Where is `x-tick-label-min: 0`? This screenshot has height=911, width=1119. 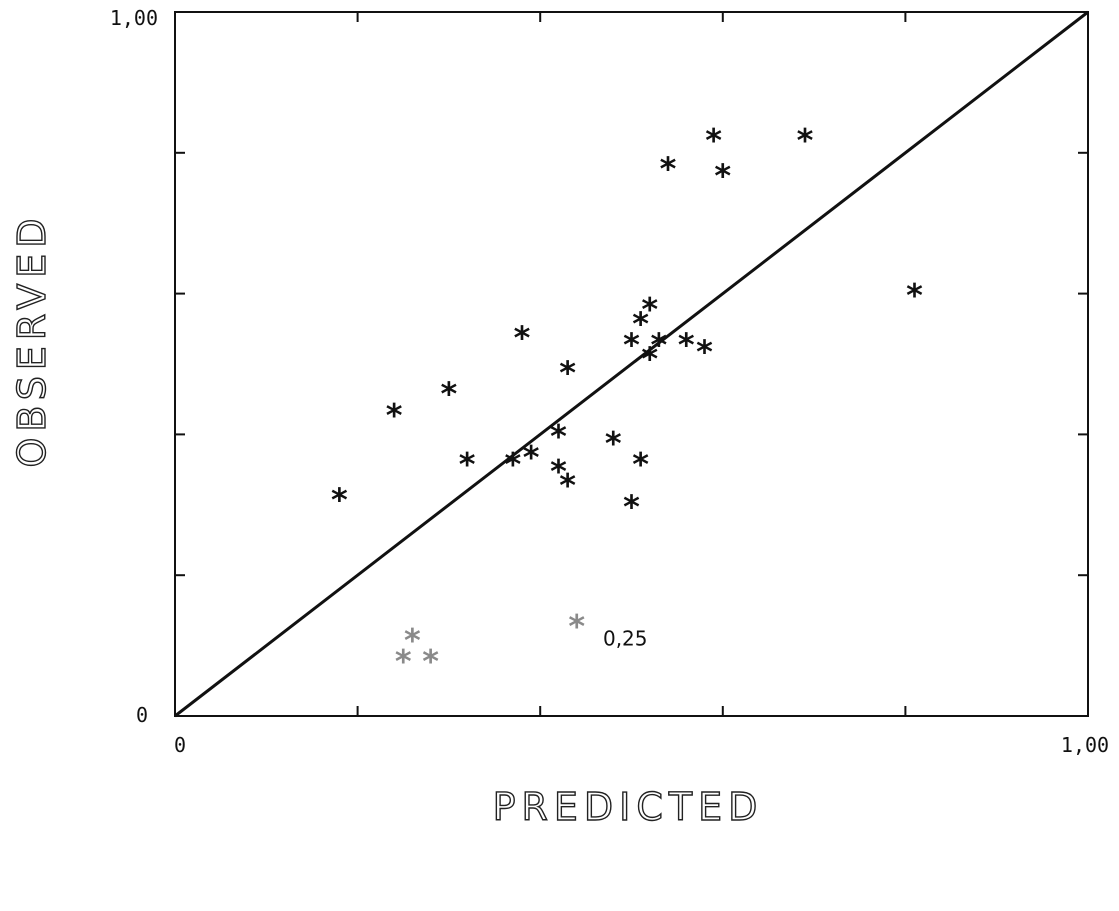 x-tick-label-min: 0 is located at coordinates (180, 745).